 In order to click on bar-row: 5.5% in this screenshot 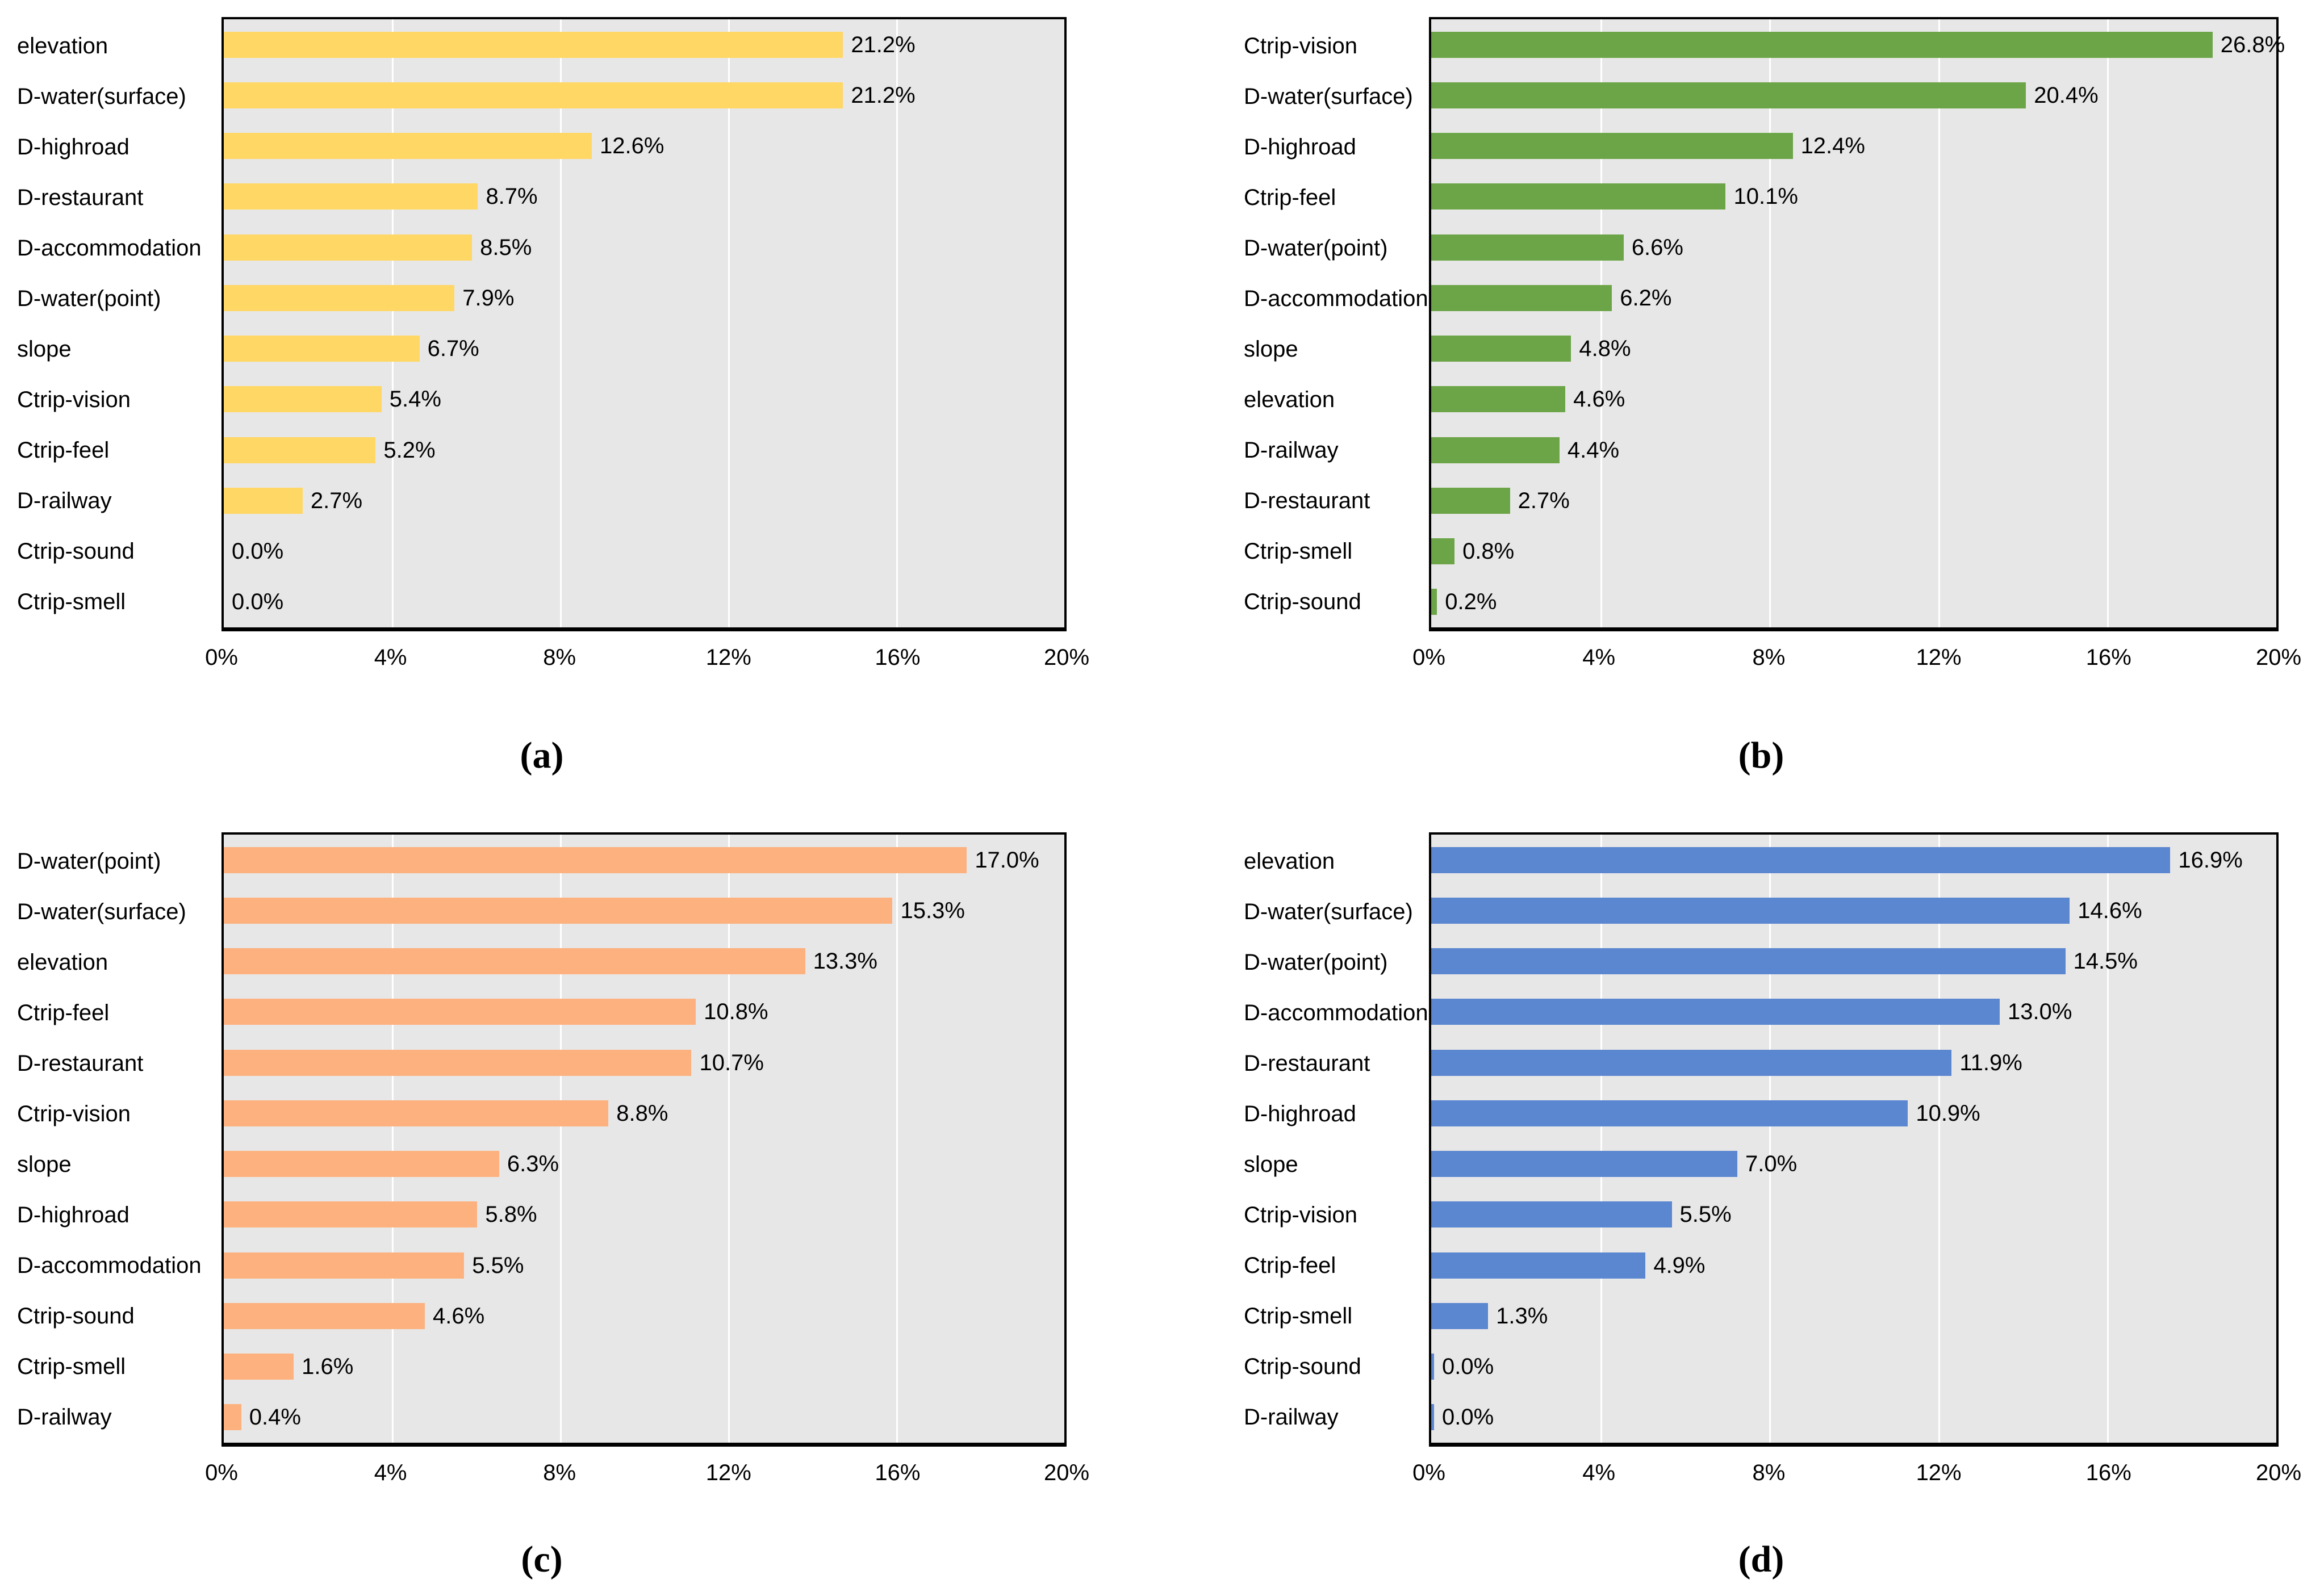, I will do `click(1853, 1214)`.